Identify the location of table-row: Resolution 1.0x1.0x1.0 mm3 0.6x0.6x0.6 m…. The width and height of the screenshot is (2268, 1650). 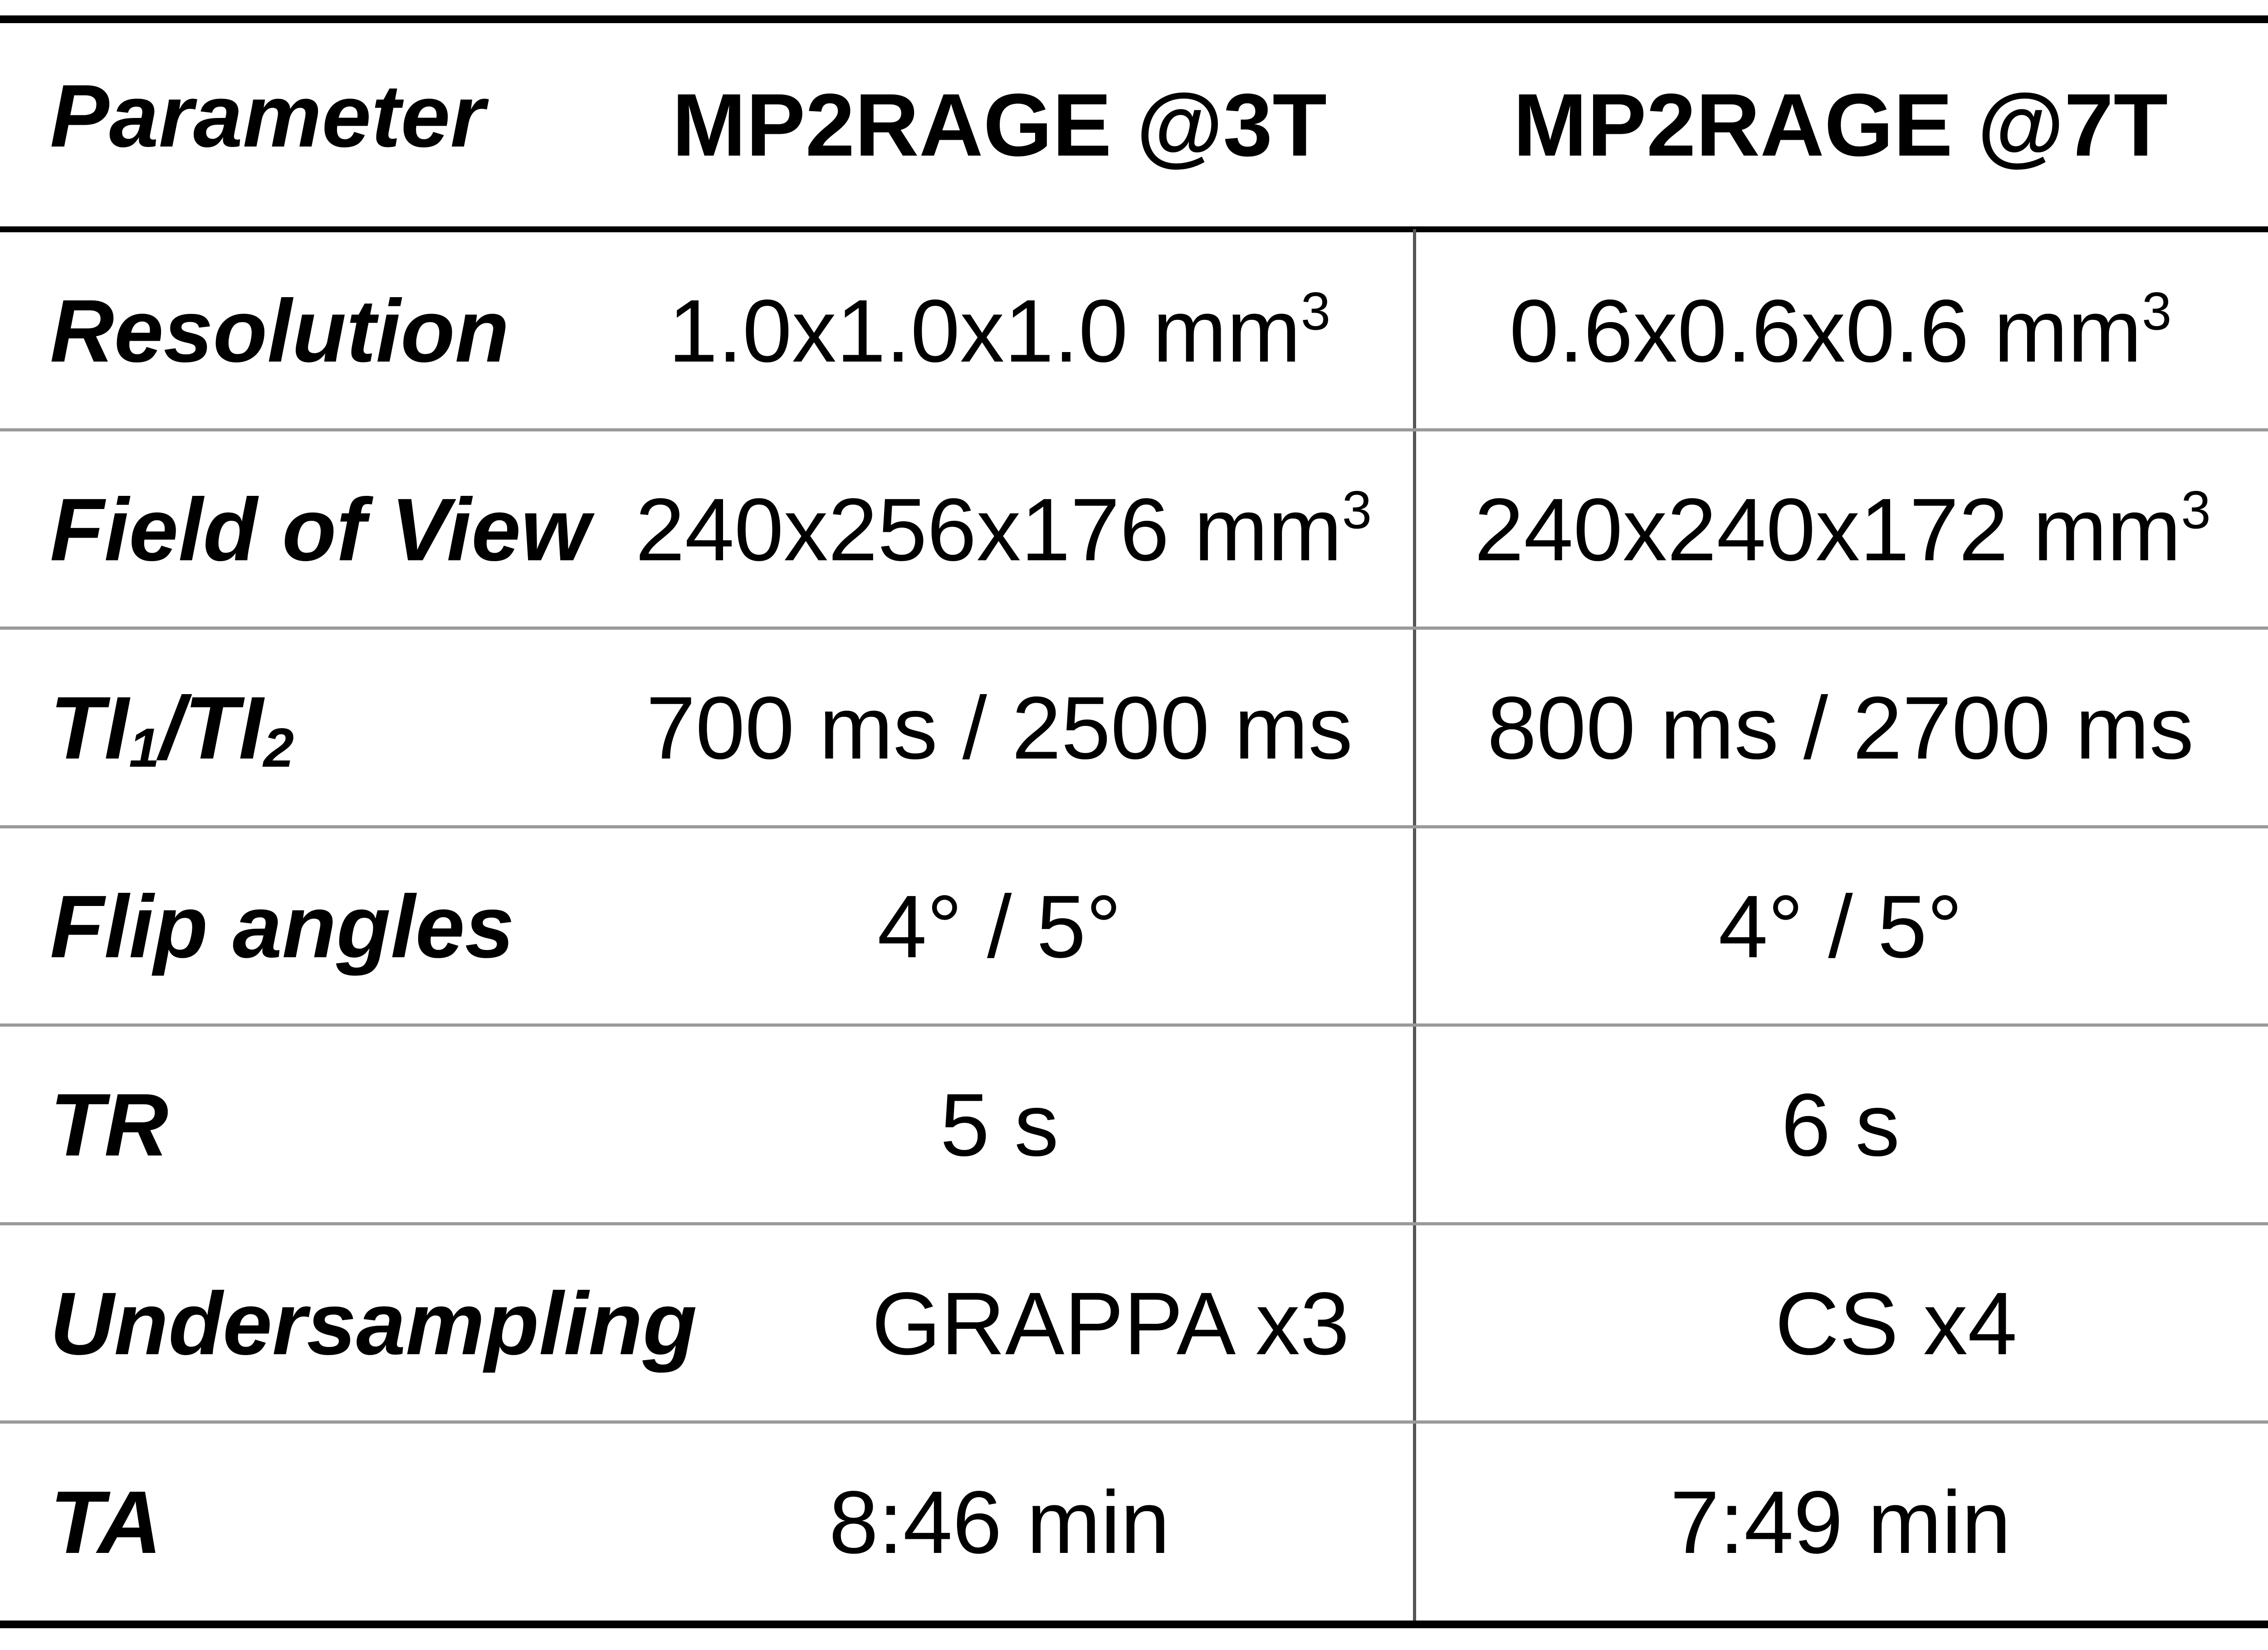
(1134, 331).